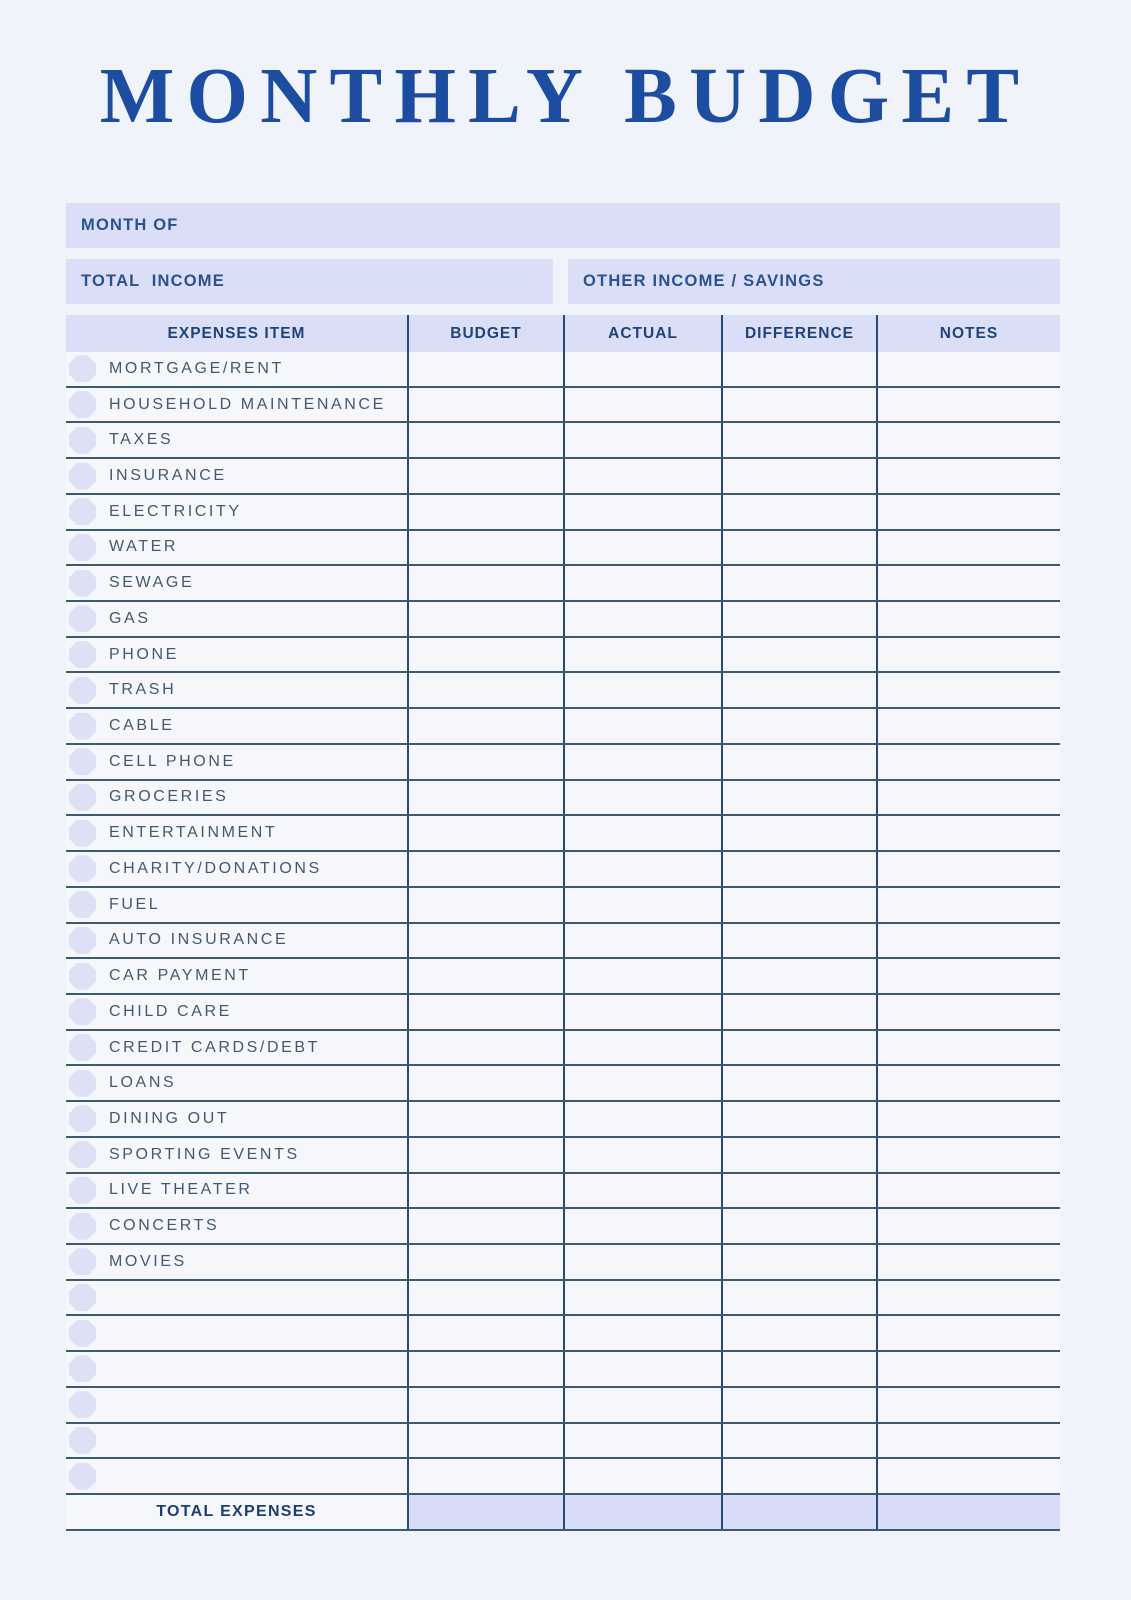 The image size is (1131, 1600). Describe the element at coordinates (141, 440) in the screenshot. I see `expense-item-label: TAXES` at that location.